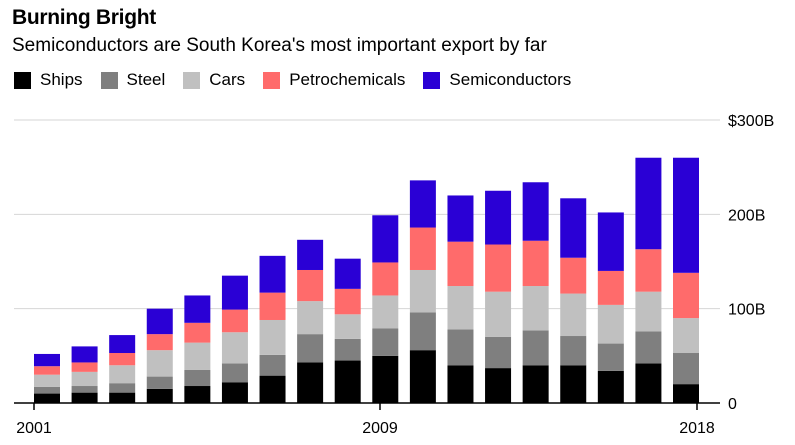 This screenshot has height=445, width=795. Describe the element at coordinates (347, 79) in the screenshot. I see `legend-label-petrochemicals: Petrochemicals` at that location.